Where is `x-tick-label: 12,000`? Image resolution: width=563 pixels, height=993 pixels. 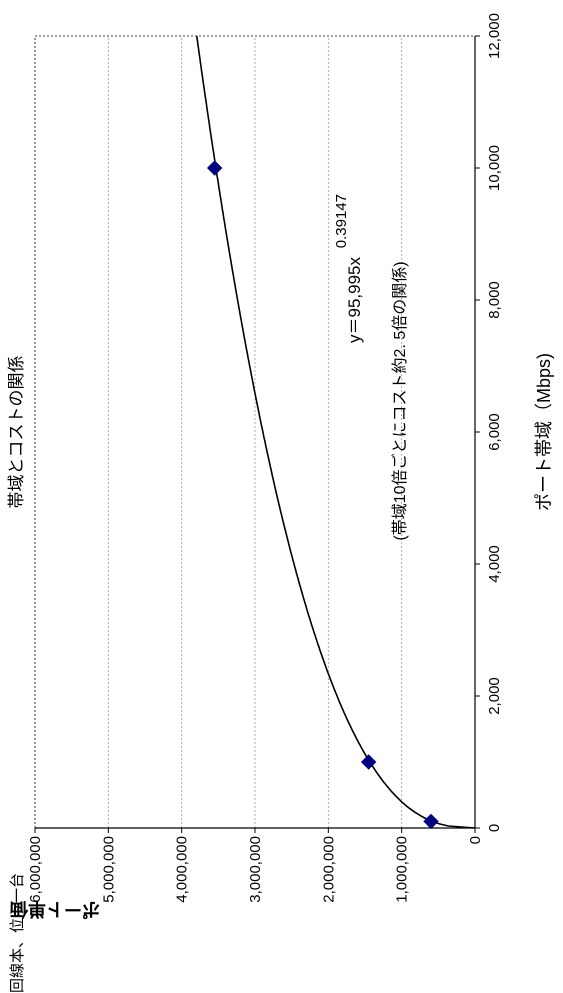 x-tick-label: 12,000 is located at coordinates (494, 36).